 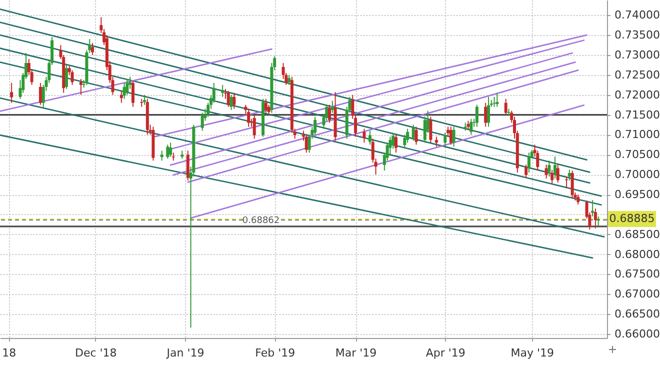 I want to click on x-tick-label: Feb '19, so click(x=275, y=353).